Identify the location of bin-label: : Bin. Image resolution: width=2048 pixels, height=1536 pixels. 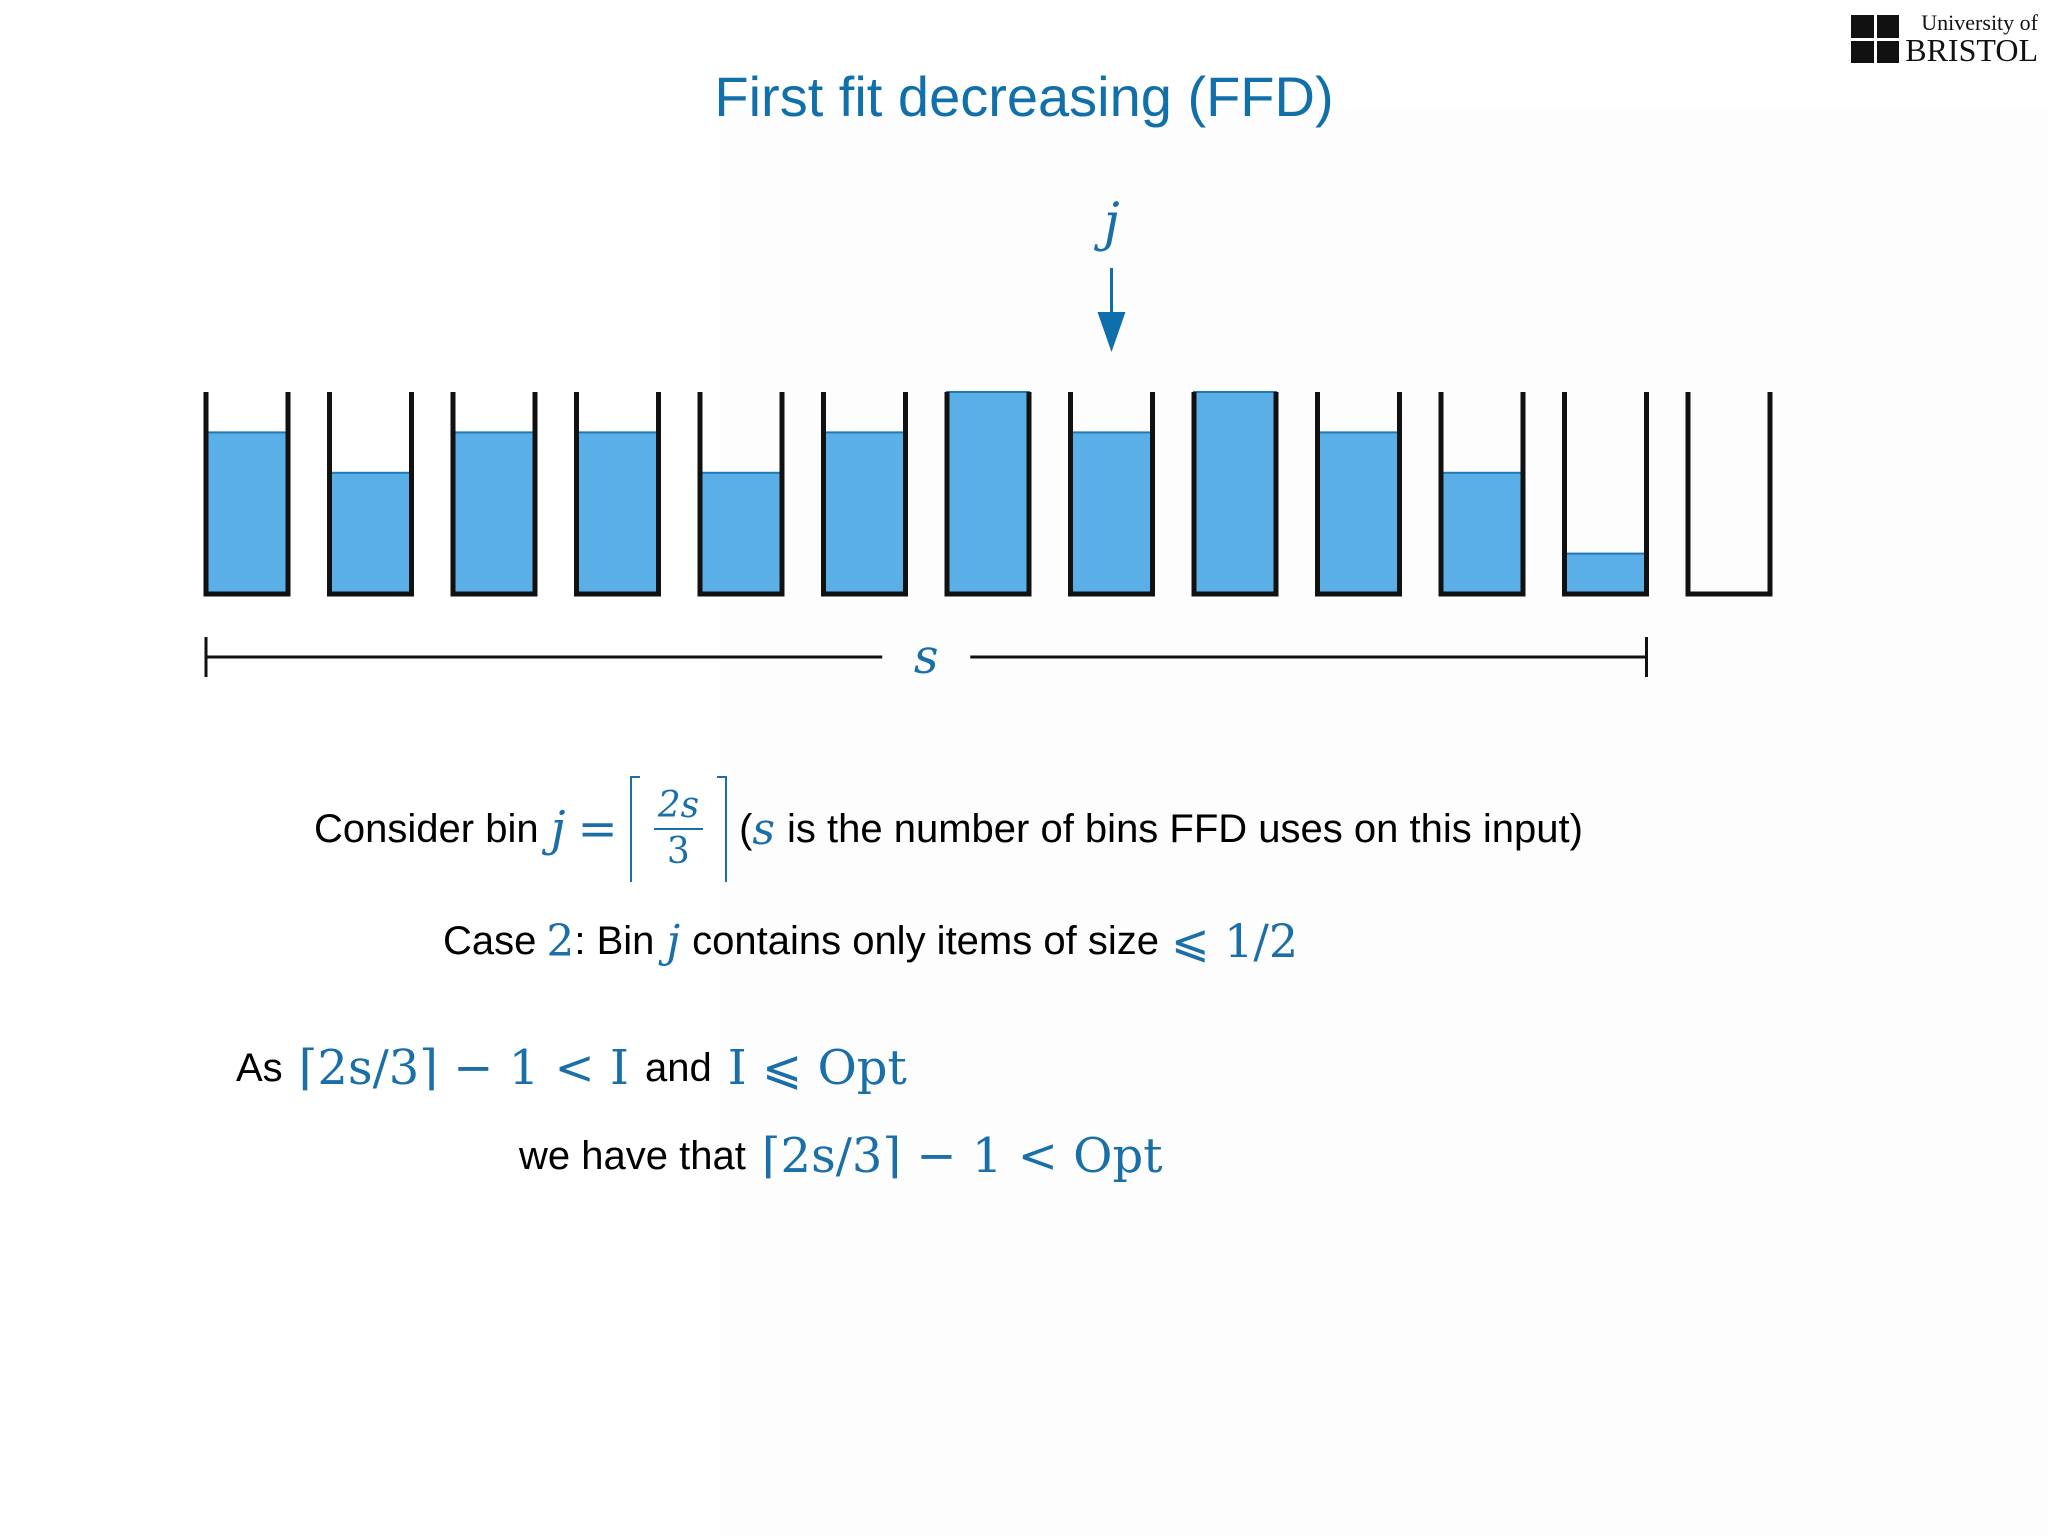
(614, 940).